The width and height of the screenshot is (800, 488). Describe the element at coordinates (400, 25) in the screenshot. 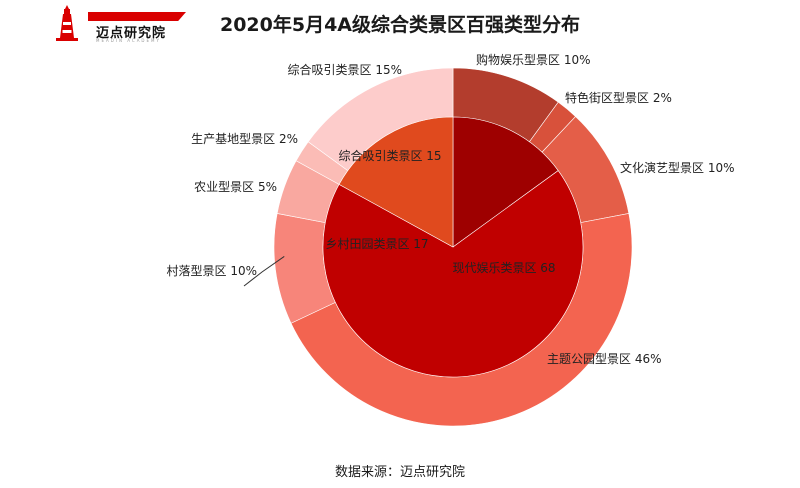

I see `chart-title: 2020年5月4A级综合类景区百强类型分布` at that location.